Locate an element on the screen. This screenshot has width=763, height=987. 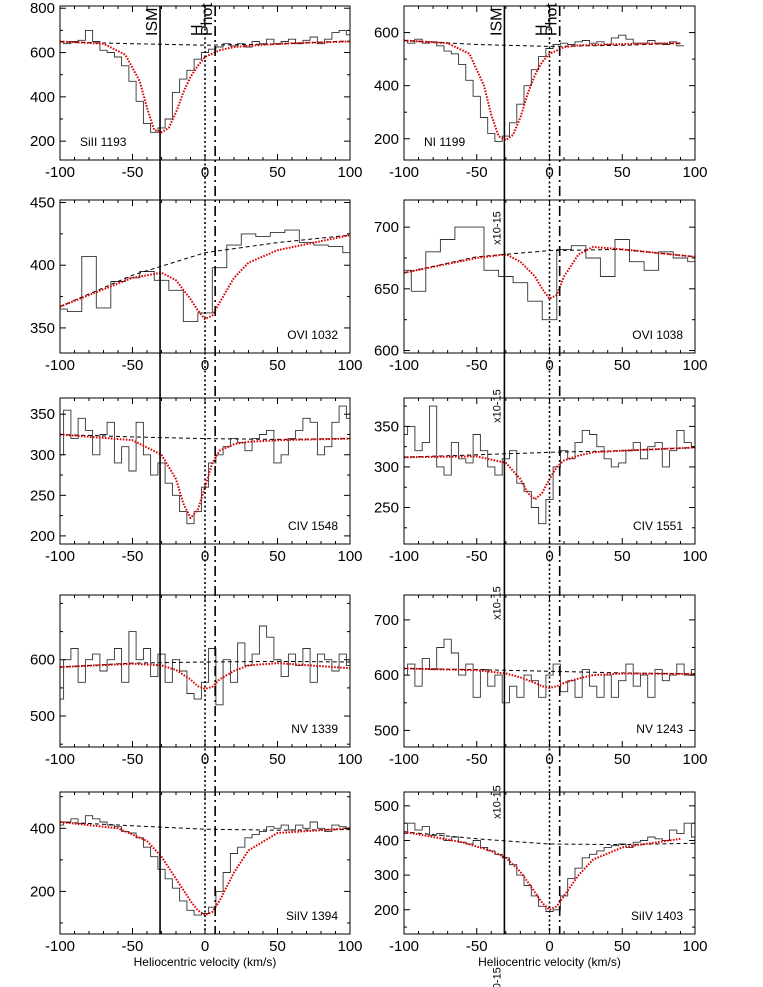
line-label: NV 1339 is located at coordinates (314, 729).